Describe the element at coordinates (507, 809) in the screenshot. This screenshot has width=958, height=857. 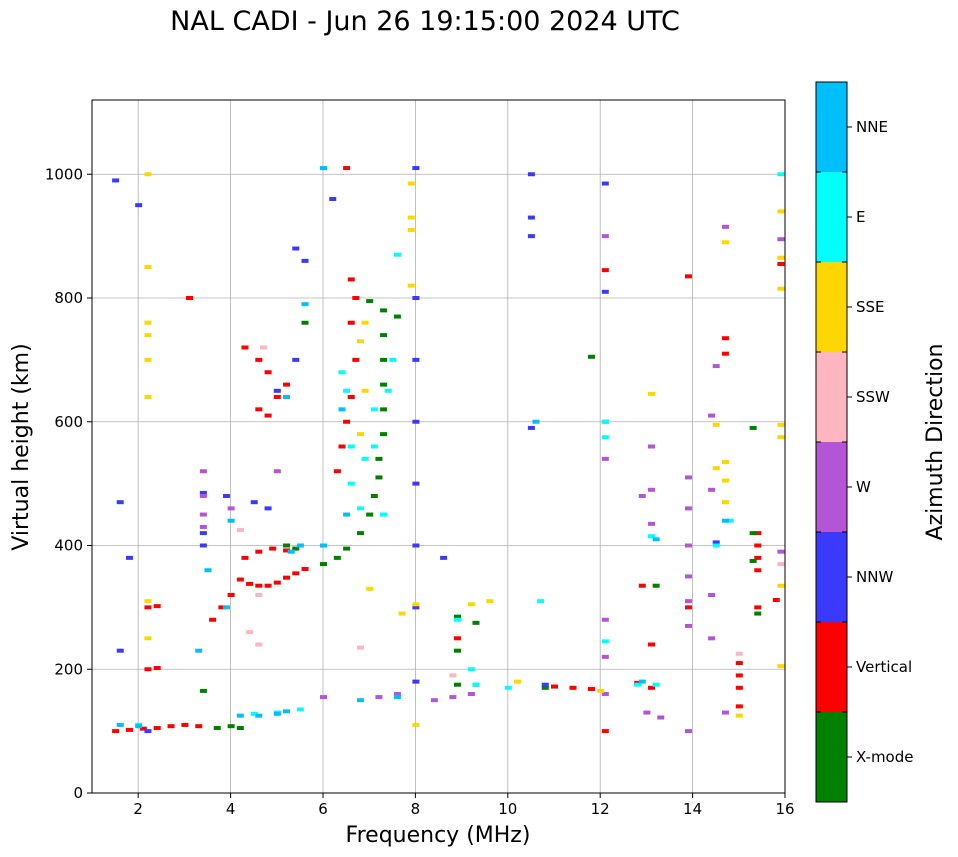
I see `x-tick-label: 10` at that location.